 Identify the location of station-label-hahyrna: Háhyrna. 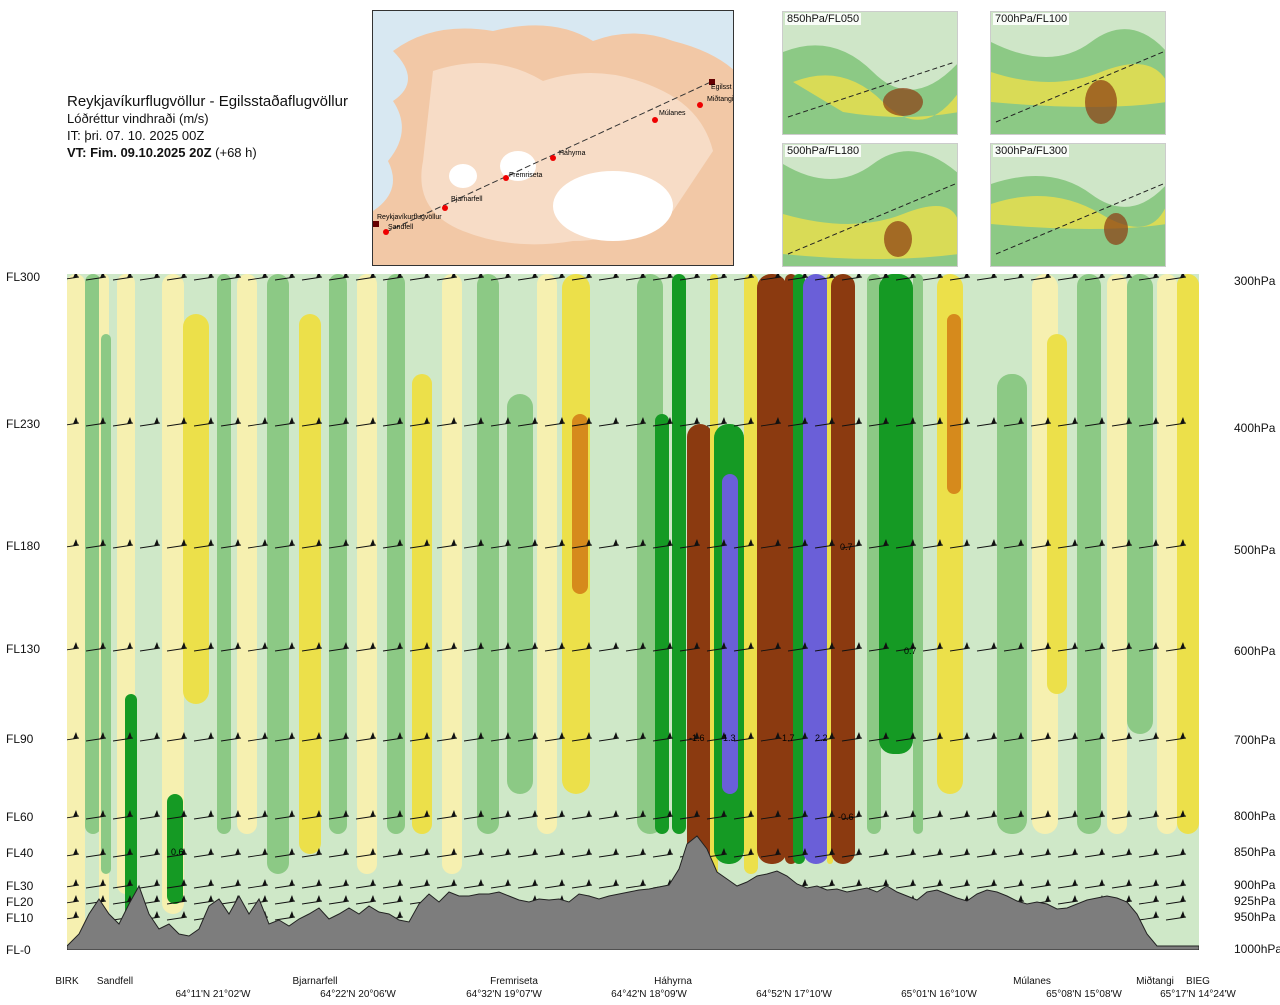
(673, 981).